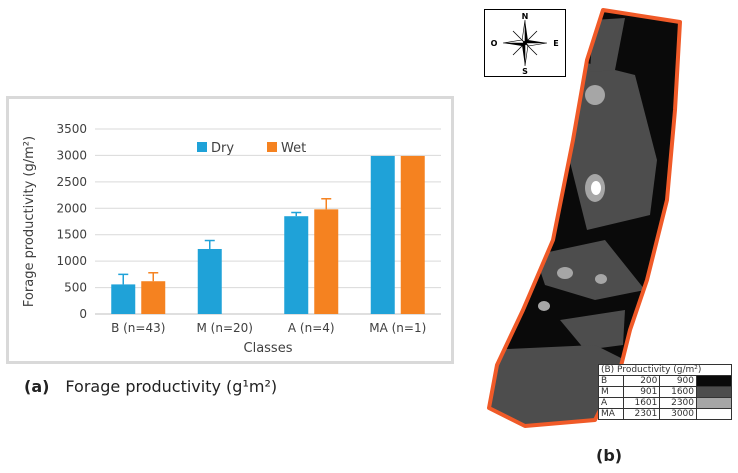  I want to click on legend-max: 3000, so click(678, 414).